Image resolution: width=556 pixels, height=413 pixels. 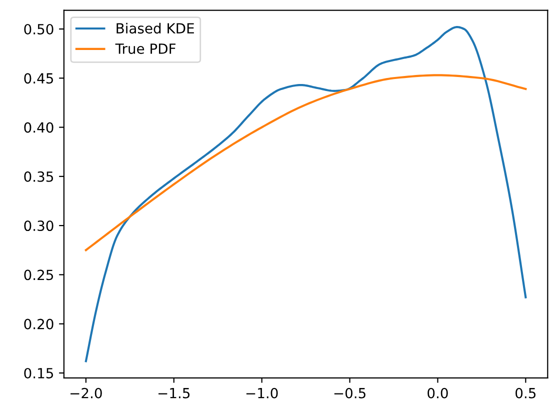 I want to click on y-tick-label: 0.50, so click(x=39, y=29).